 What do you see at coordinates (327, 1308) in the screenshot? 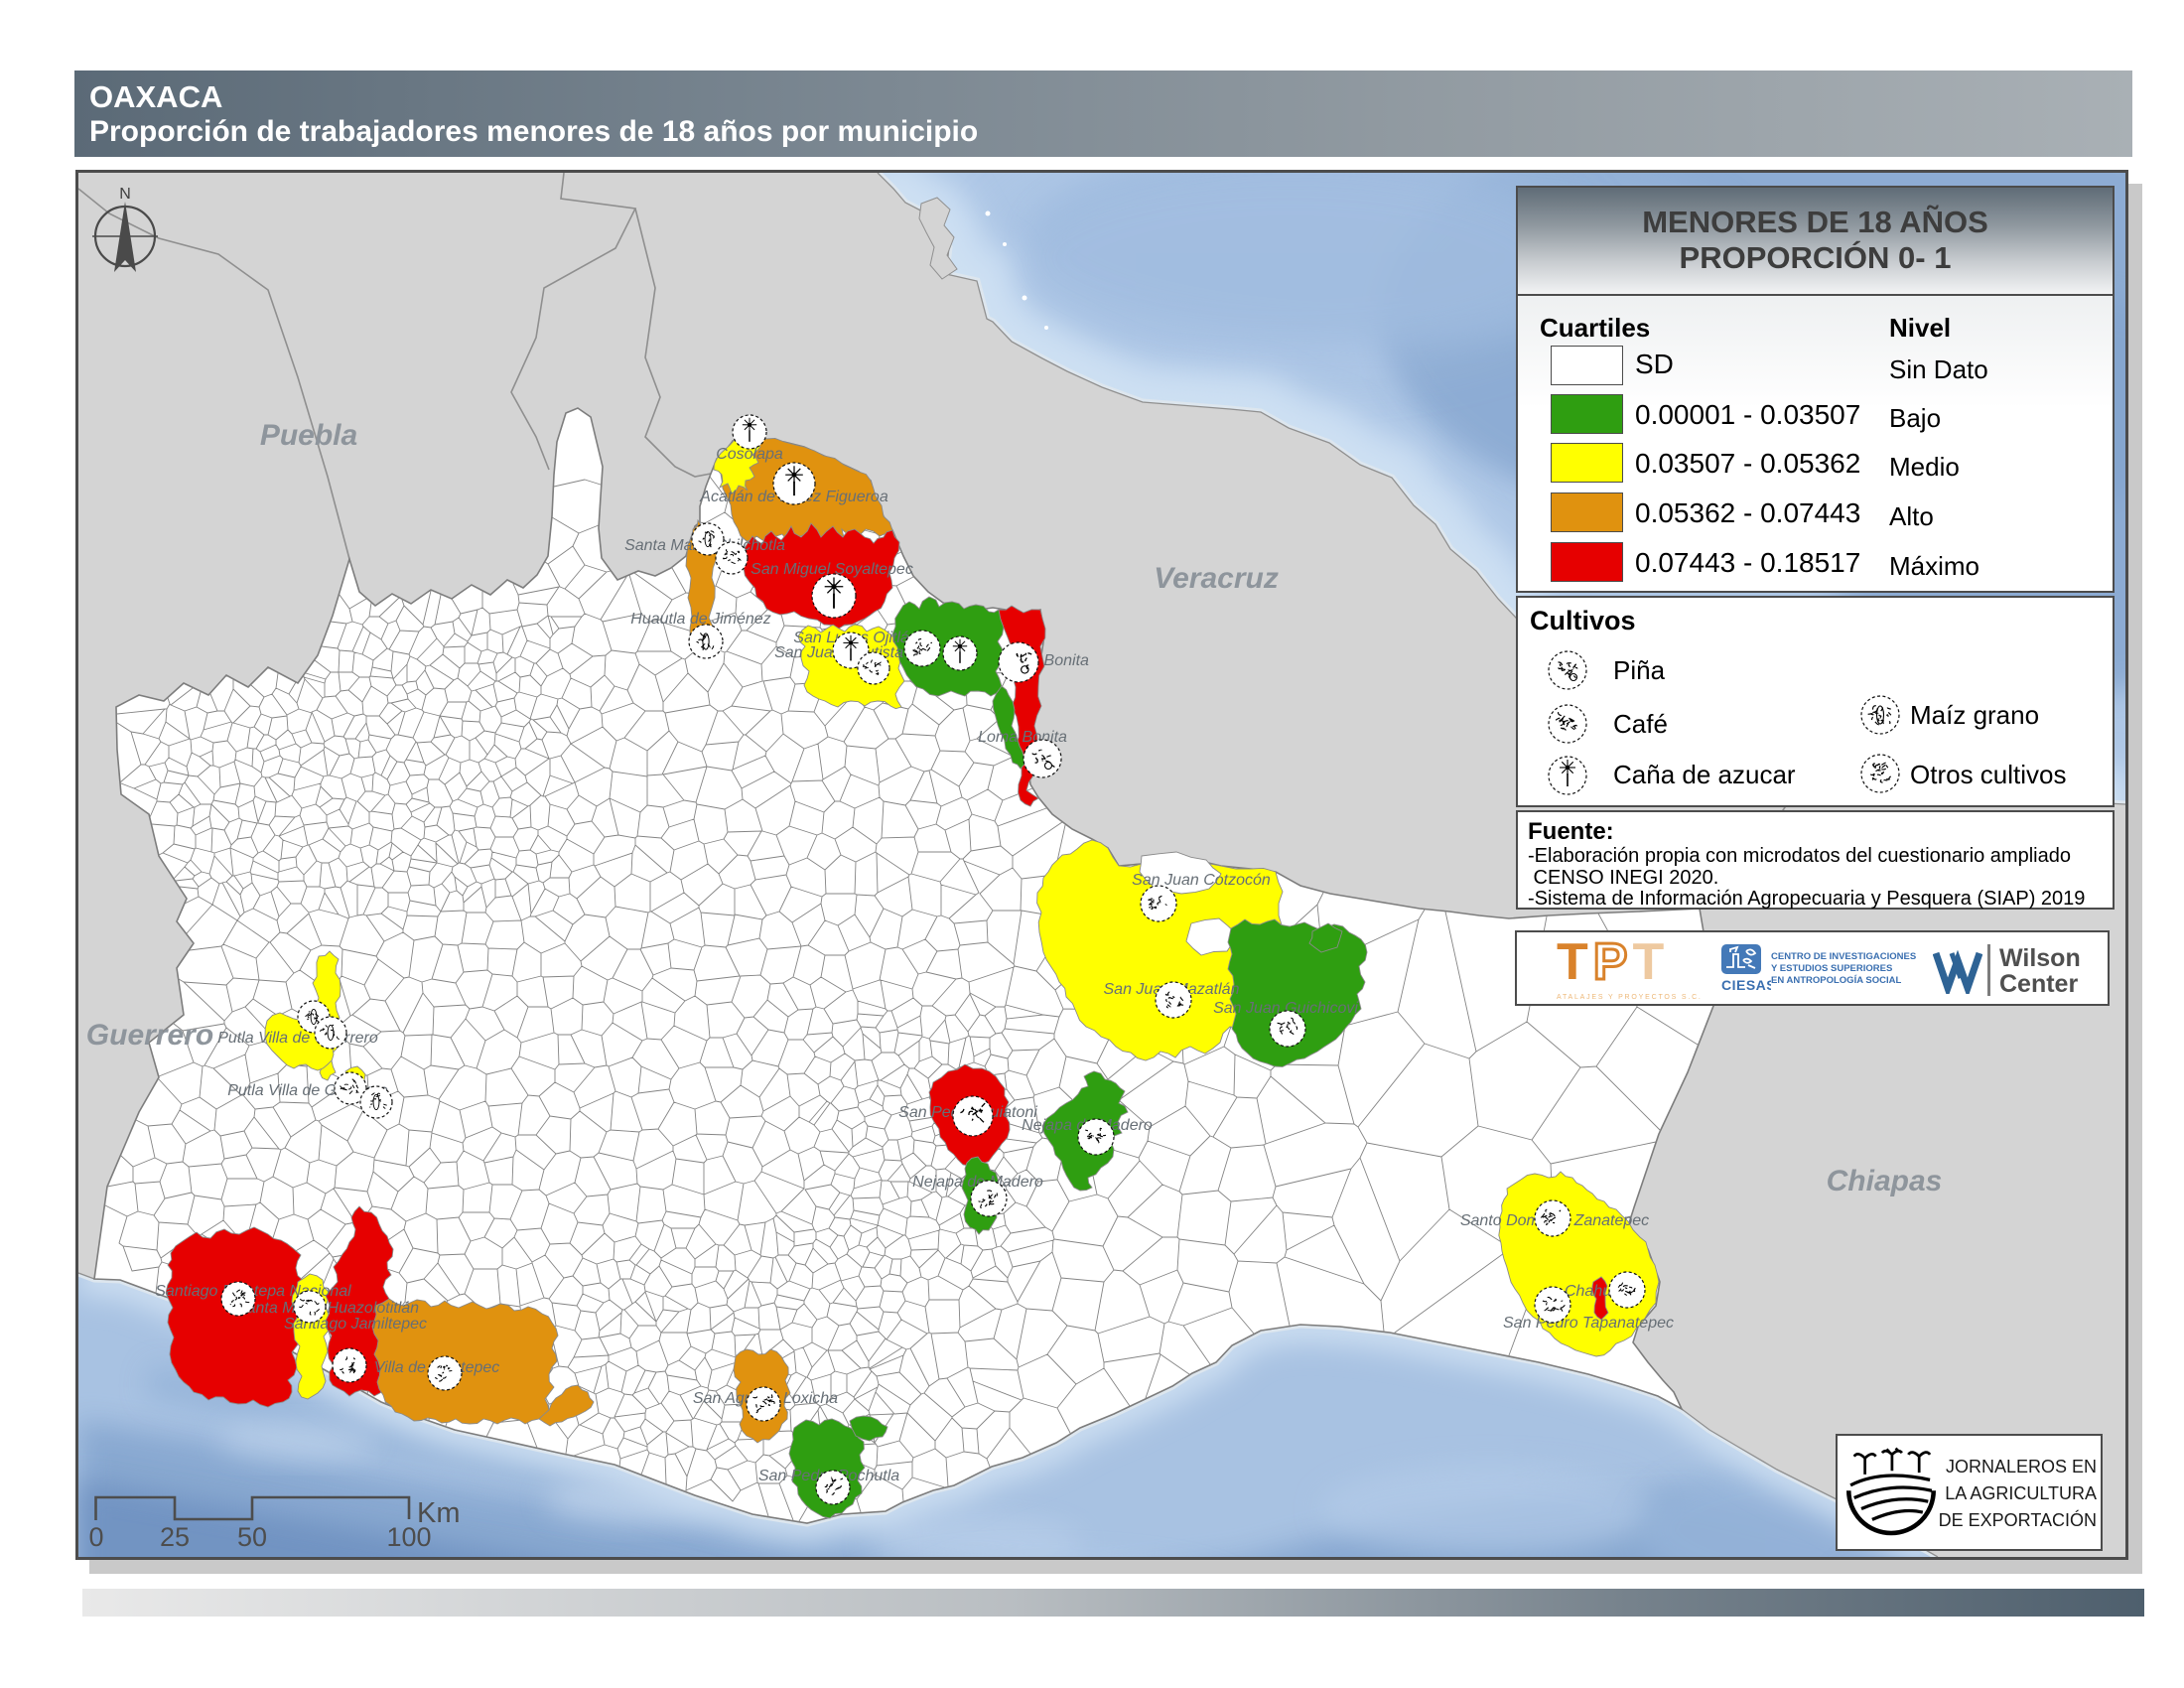
I see `svg-text: Santa María Huazolotitlán` at bounding box center [327, 1308].